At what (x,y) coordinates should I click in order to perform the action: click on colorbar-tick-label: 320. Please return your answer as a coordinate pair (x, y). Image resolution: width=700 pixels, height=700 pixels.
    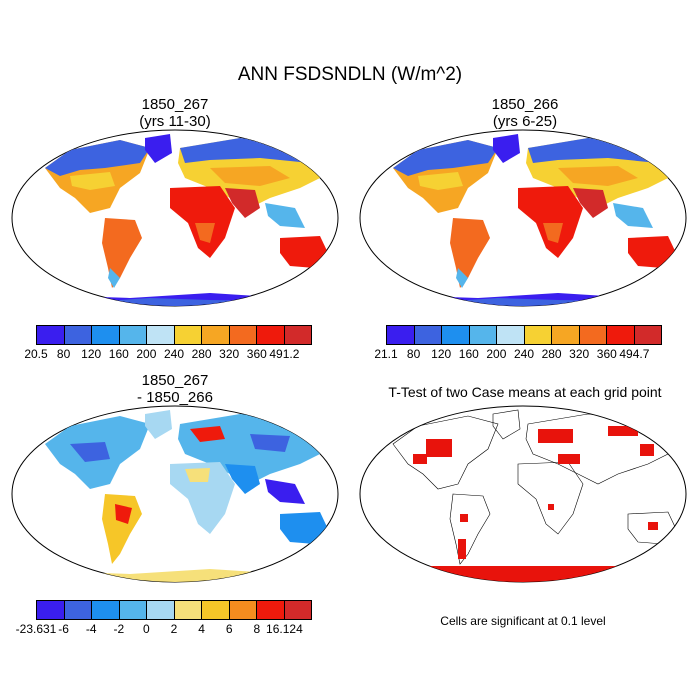
    Looking at the image, I should click on (579, 354).